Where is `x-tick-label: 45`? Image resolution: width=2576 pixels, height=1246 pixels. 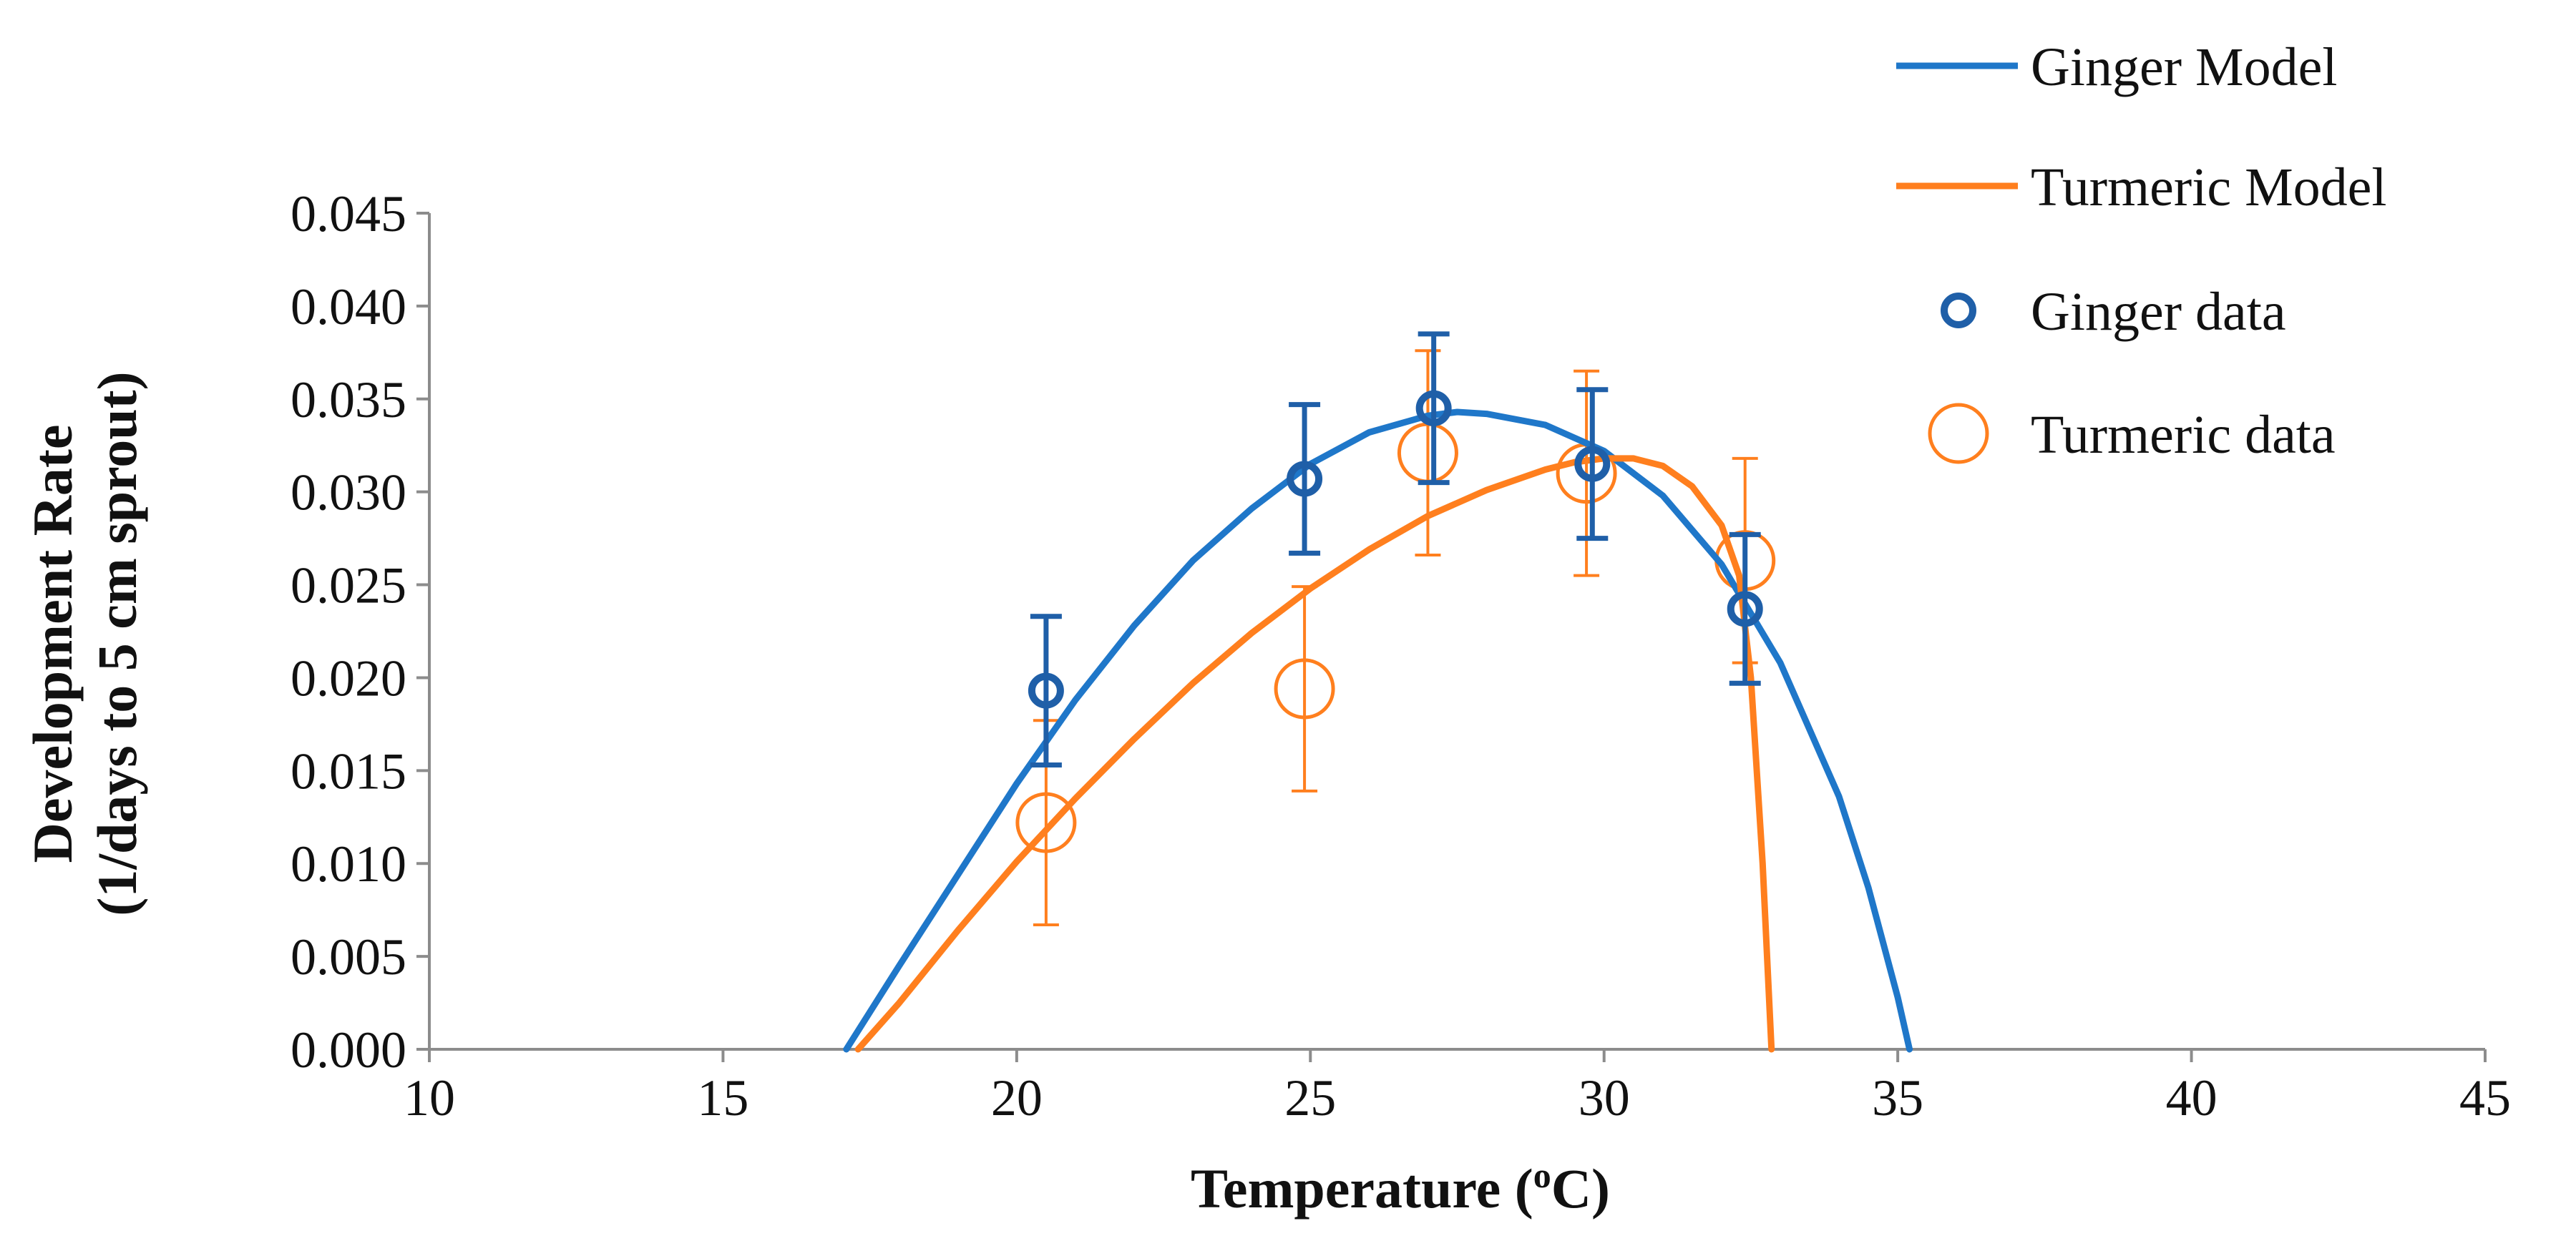
x-tick-label: 45 is located at coordinates (2485, 1098).